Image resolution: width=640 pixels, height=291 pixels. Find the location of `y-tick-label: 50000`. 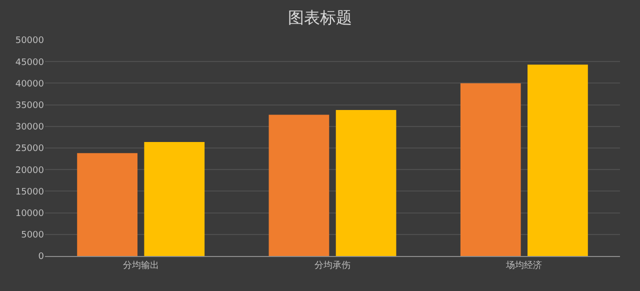

y-tick-label: 50000 is located at coordinates (29, 41).